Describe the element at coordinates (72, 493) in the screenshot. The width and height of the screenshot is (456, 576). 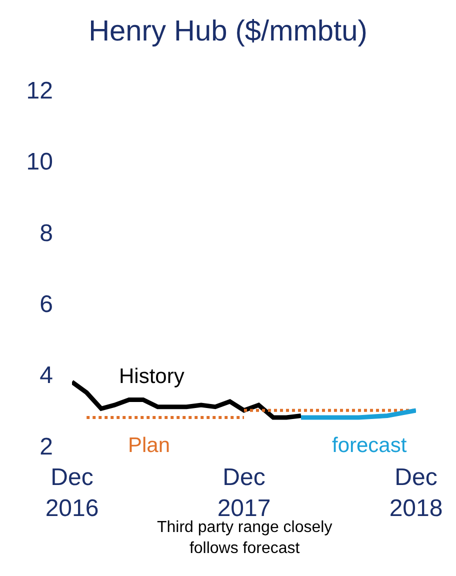
I see `x-tick-label: Dec 2016` at that location.